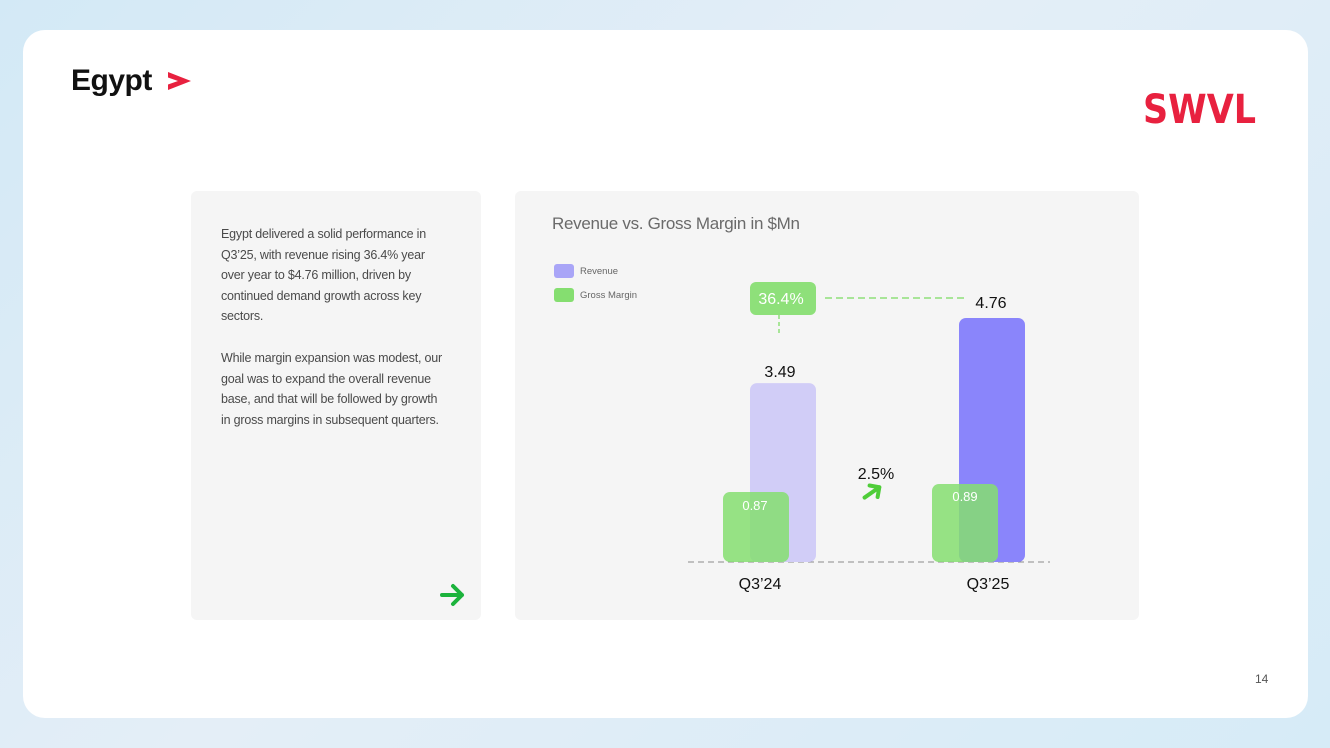  What do you see at coordinates (872, 491) in the screenshot?
I see `growth-arrow-icon` at bounding box center [872, 491].